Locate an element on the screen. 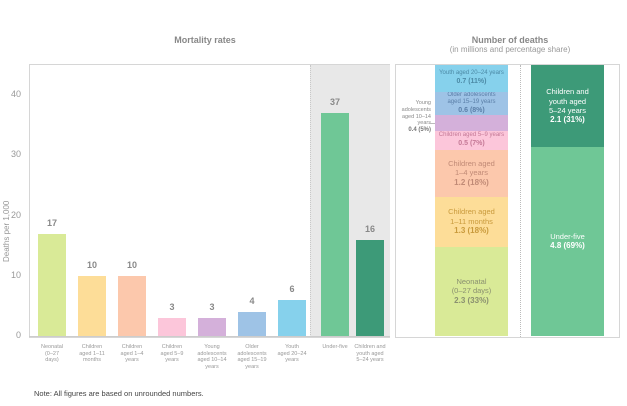  segment-value: 2.3 (33%) is located at coordinates (471, 300).